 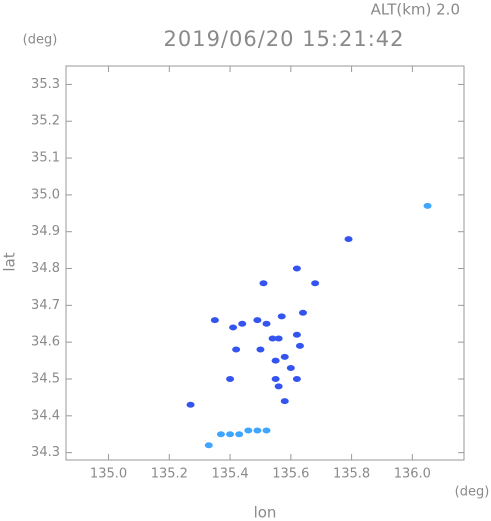 What do you see at coordinates (45, 231) in the screenshot?
I see `y-tick-label: 34.9` at bounding box center [45, 231].